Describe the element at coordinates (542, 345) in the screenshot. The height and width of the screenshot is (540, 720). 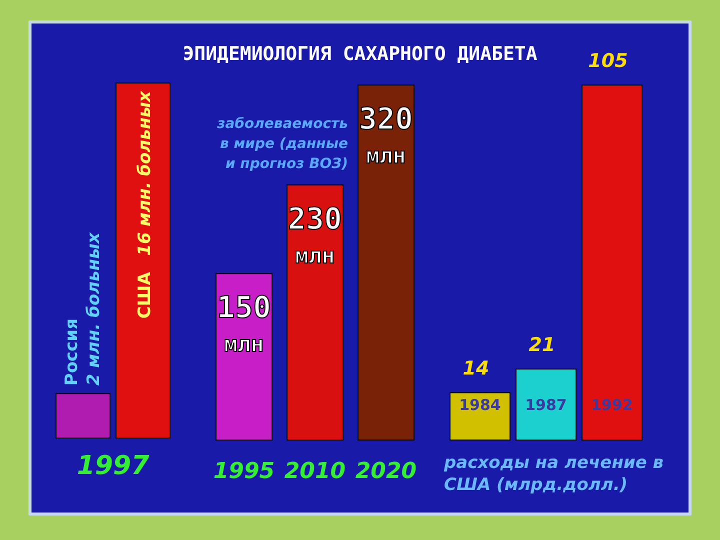
I see `data-label: 21` at that location.